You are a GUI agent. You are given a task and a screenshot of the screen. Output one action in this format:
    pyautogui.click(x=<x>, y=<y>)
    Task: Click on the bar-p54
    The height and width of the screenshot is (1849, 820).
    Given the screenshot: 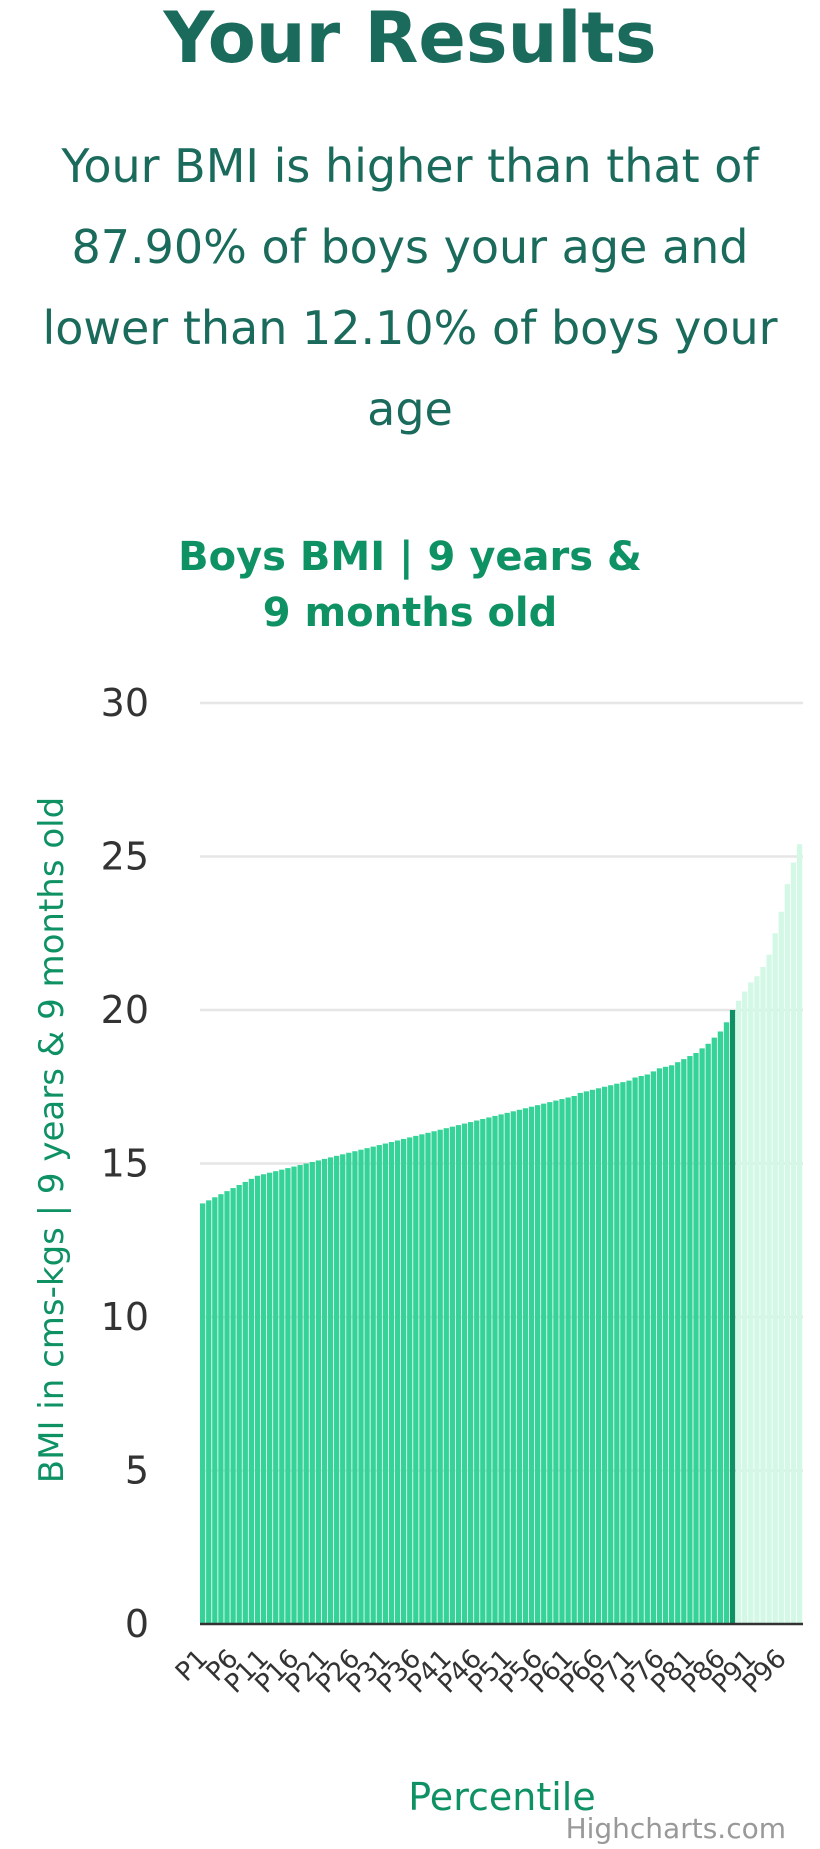 What is the action you would take?
    pyautogui.click(x=525, y=1366)
    